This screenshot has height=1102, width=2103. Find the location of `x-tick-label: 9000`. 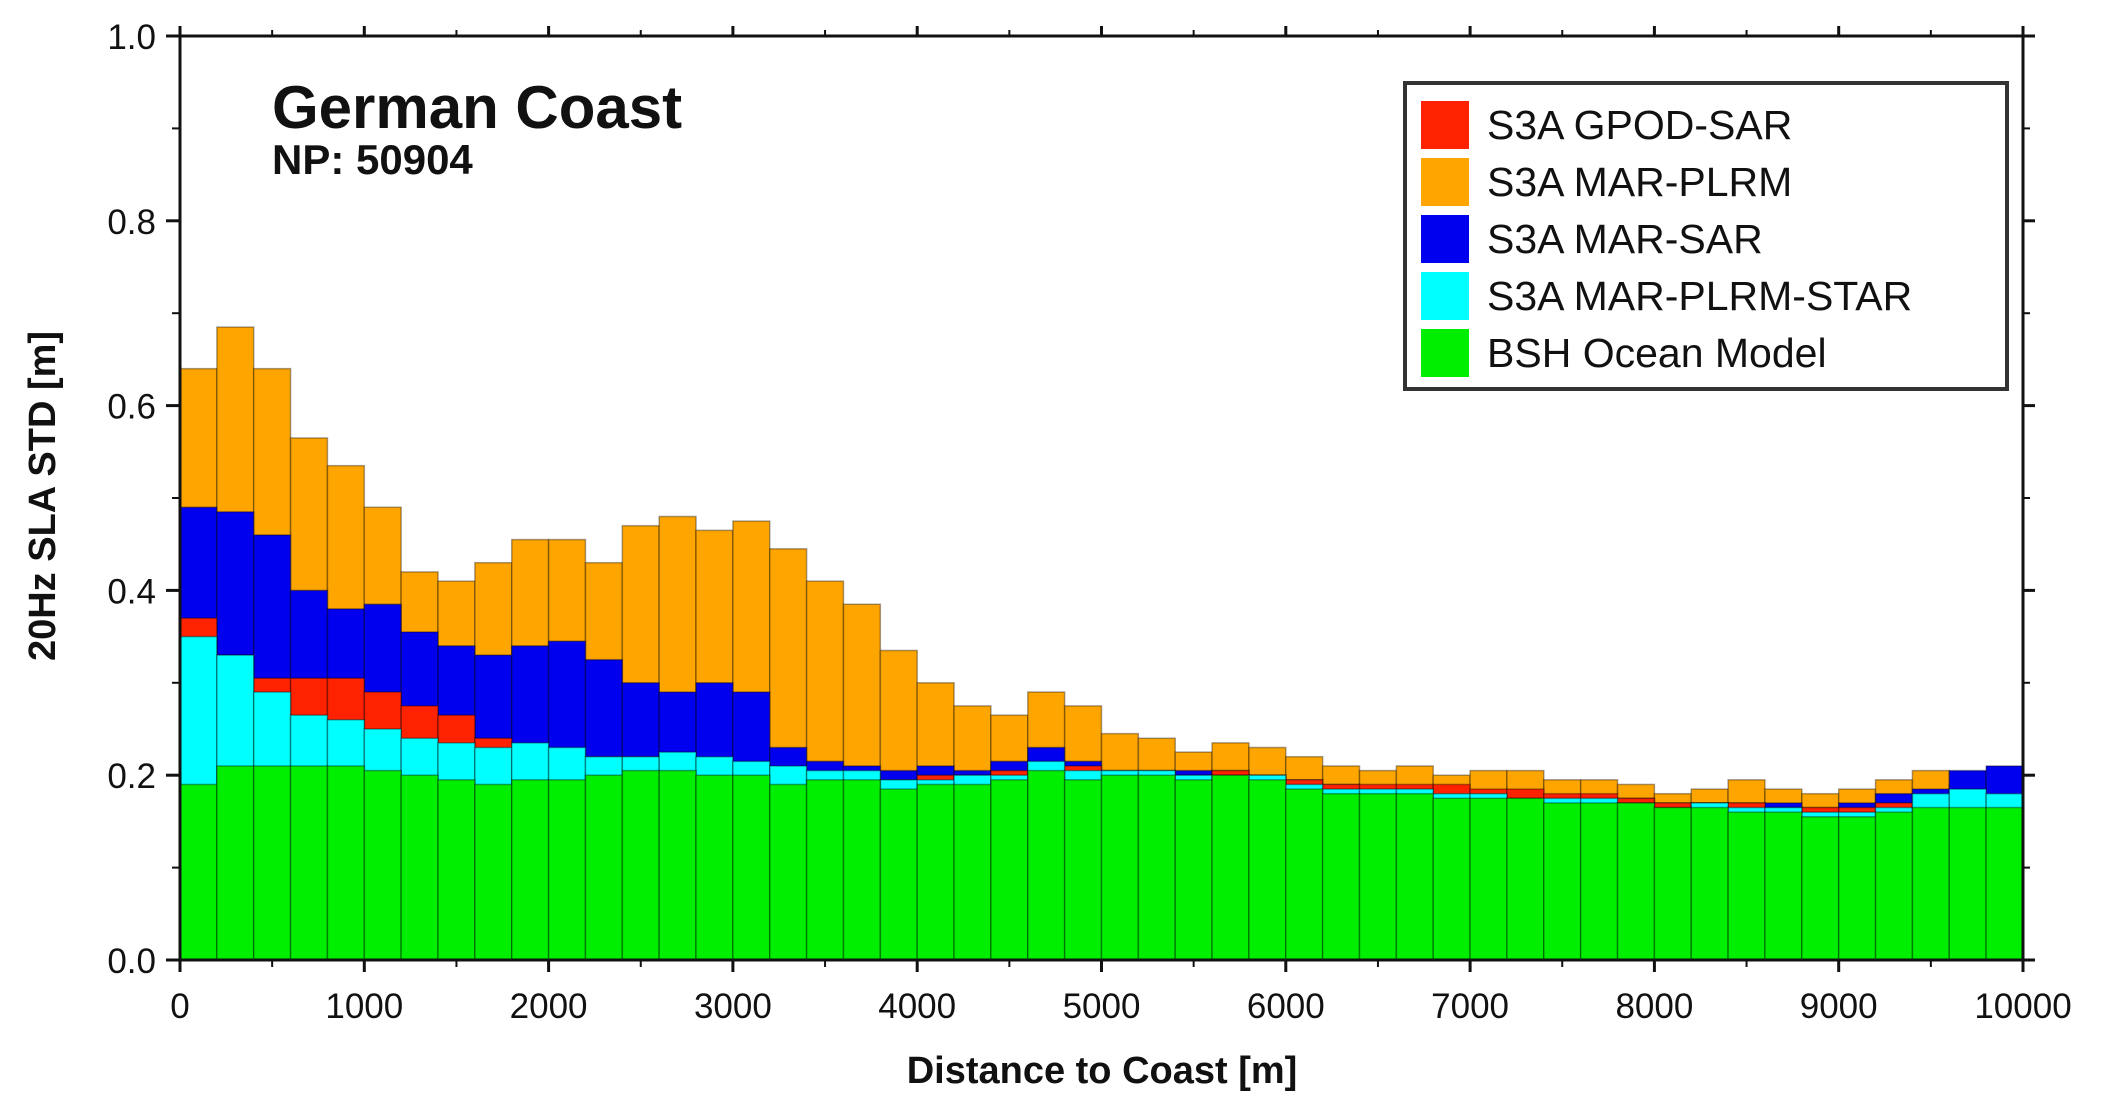

x-tick-label: 9000 is located at coordinates (1839, 1006).